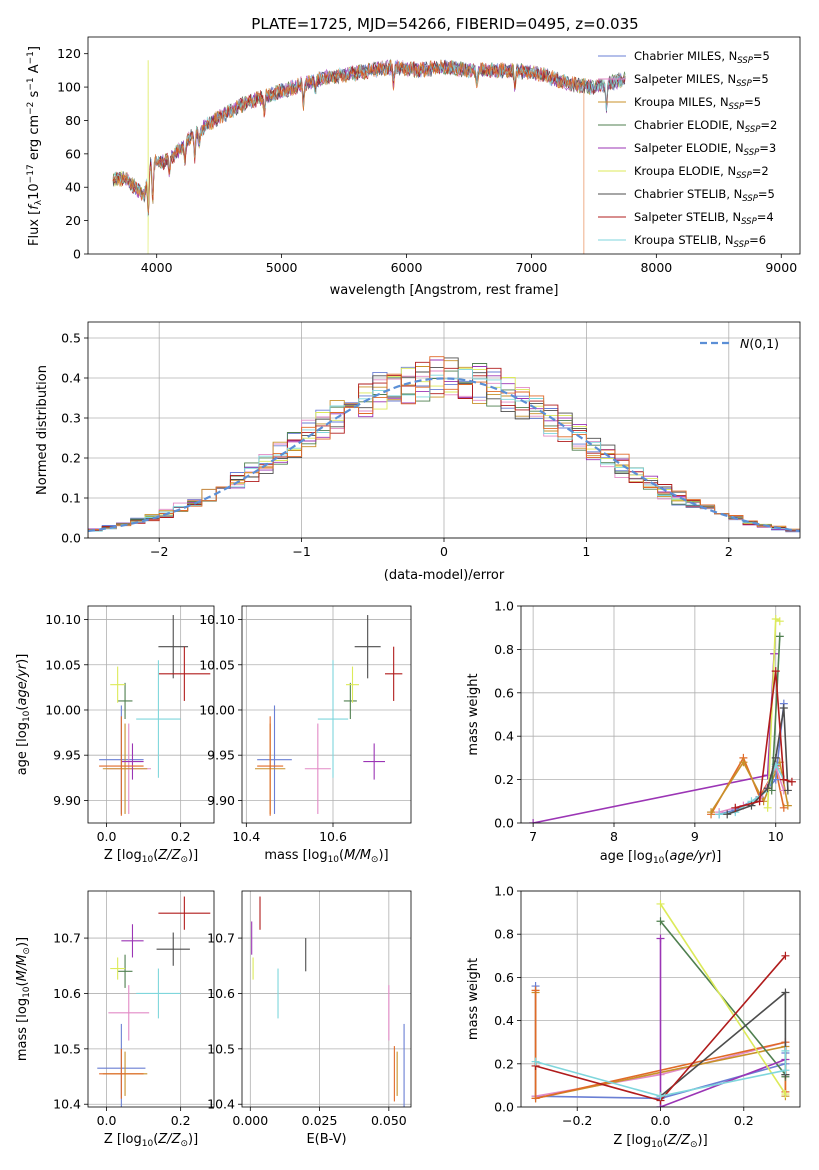 The image size is (819, 1170). I want to click on x-tick-label: 9, so click(695, 836).